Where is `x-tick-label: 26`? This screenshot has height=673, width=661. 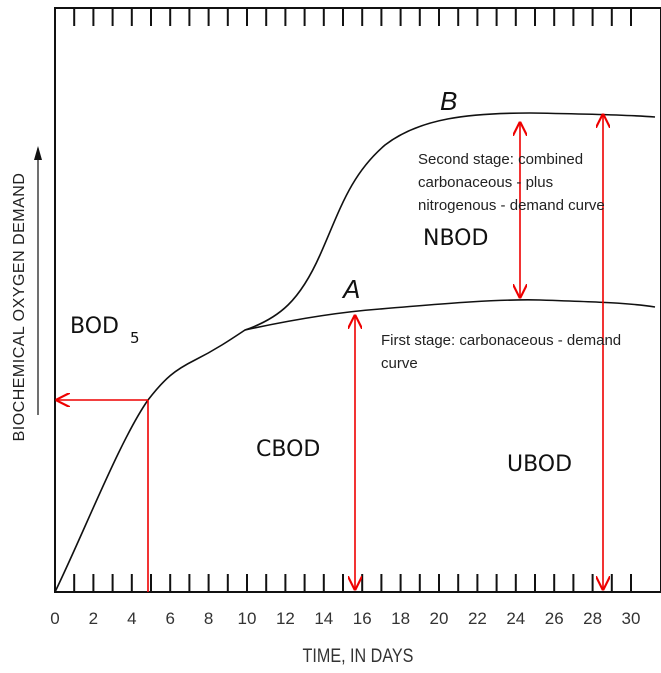 x-tick-label: 26 is located at coordinates (554, 618).